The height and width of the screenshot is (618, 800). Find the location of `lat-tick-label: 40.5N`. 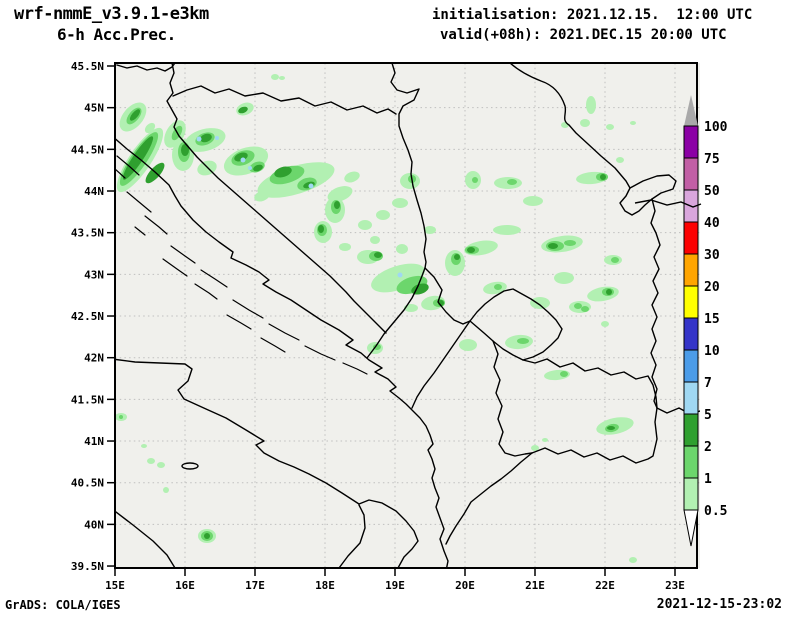

lat-tick-label: 40.5N is located at coordinates (87, 483).